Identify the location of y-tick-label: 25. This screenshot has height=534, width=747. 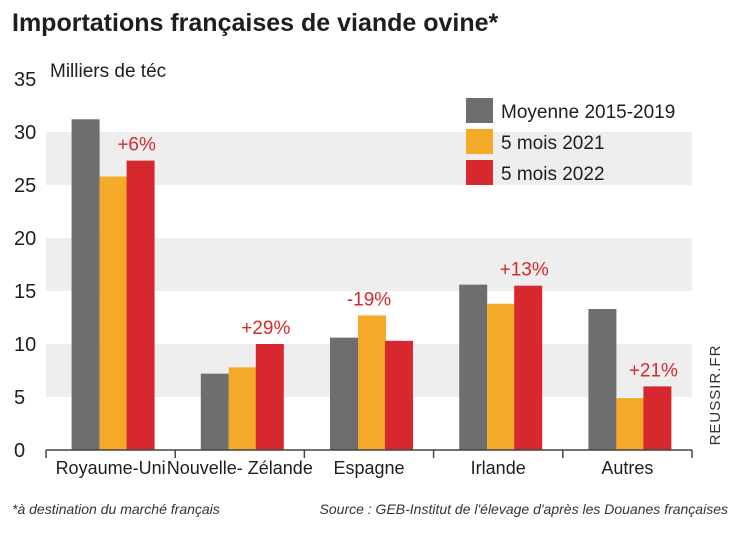
(25, 186).